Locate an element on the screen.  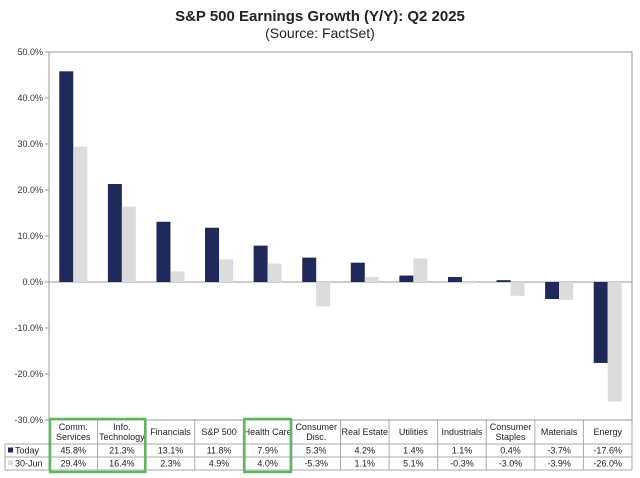
data-label: 11.8% is located at coordinates (219, 451).